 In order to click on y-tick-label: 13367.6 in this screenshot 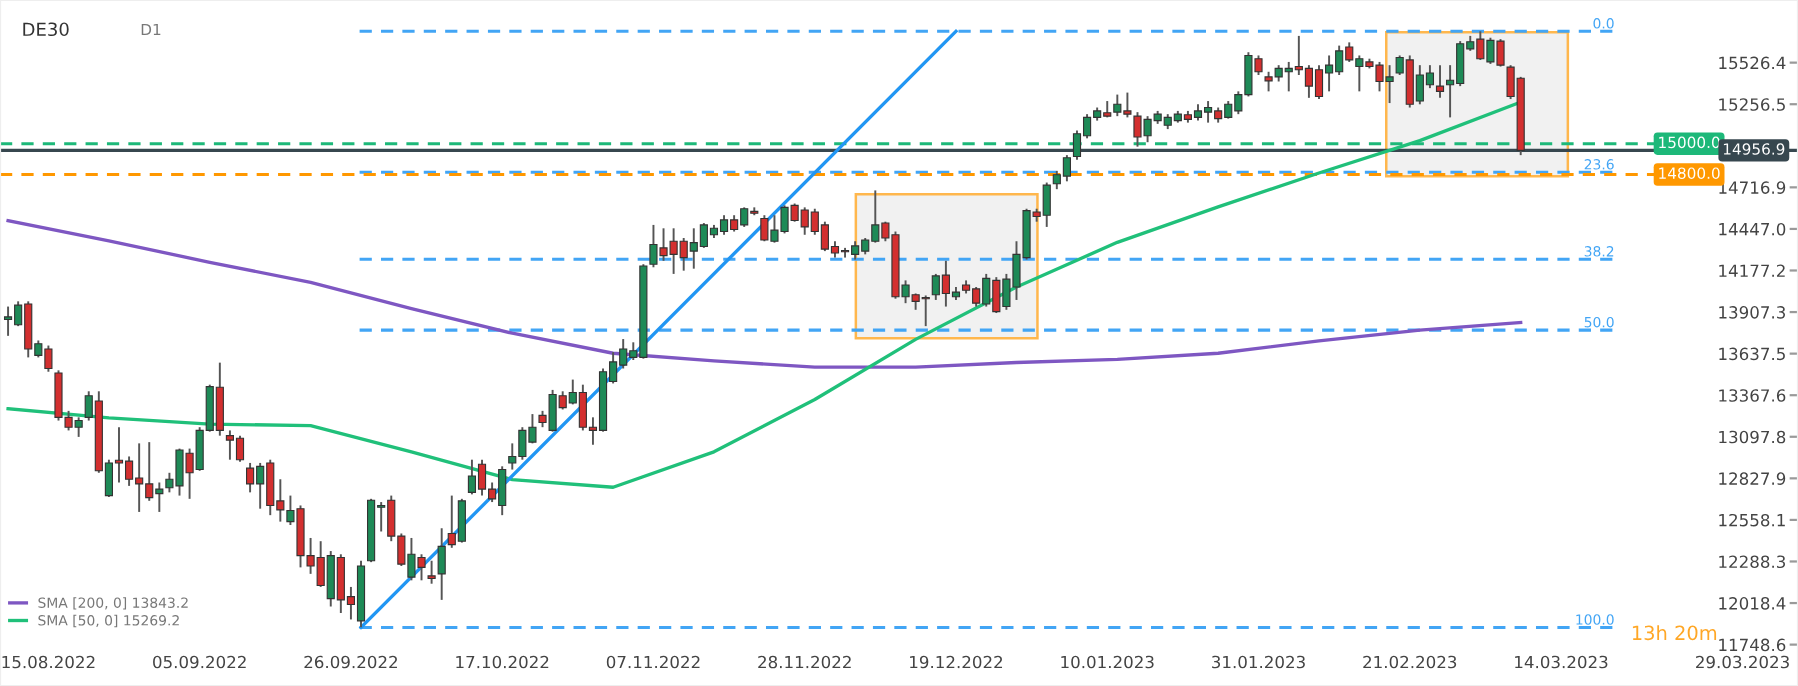, I will do `click(1752, 395)`.